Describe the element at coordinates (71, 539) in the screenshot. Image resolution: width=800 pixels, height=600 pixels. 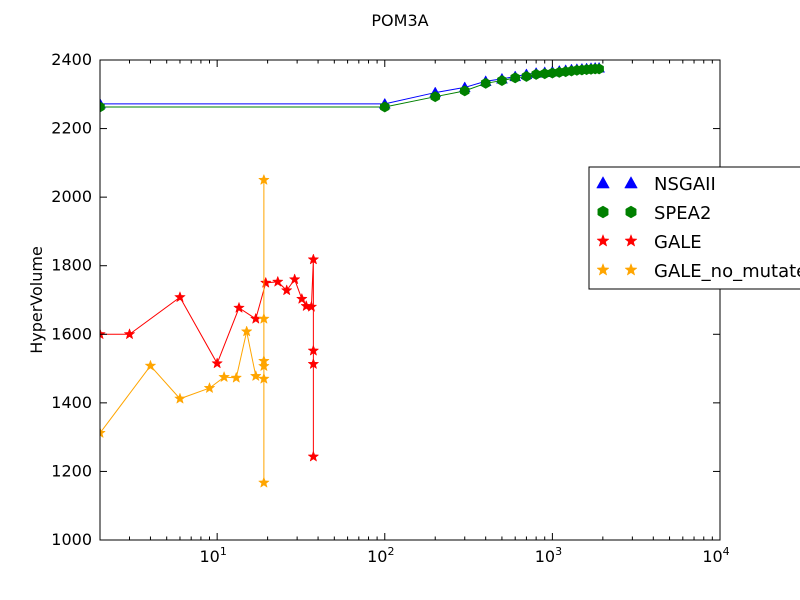
I see `y-tick-label: 1000` at that location.